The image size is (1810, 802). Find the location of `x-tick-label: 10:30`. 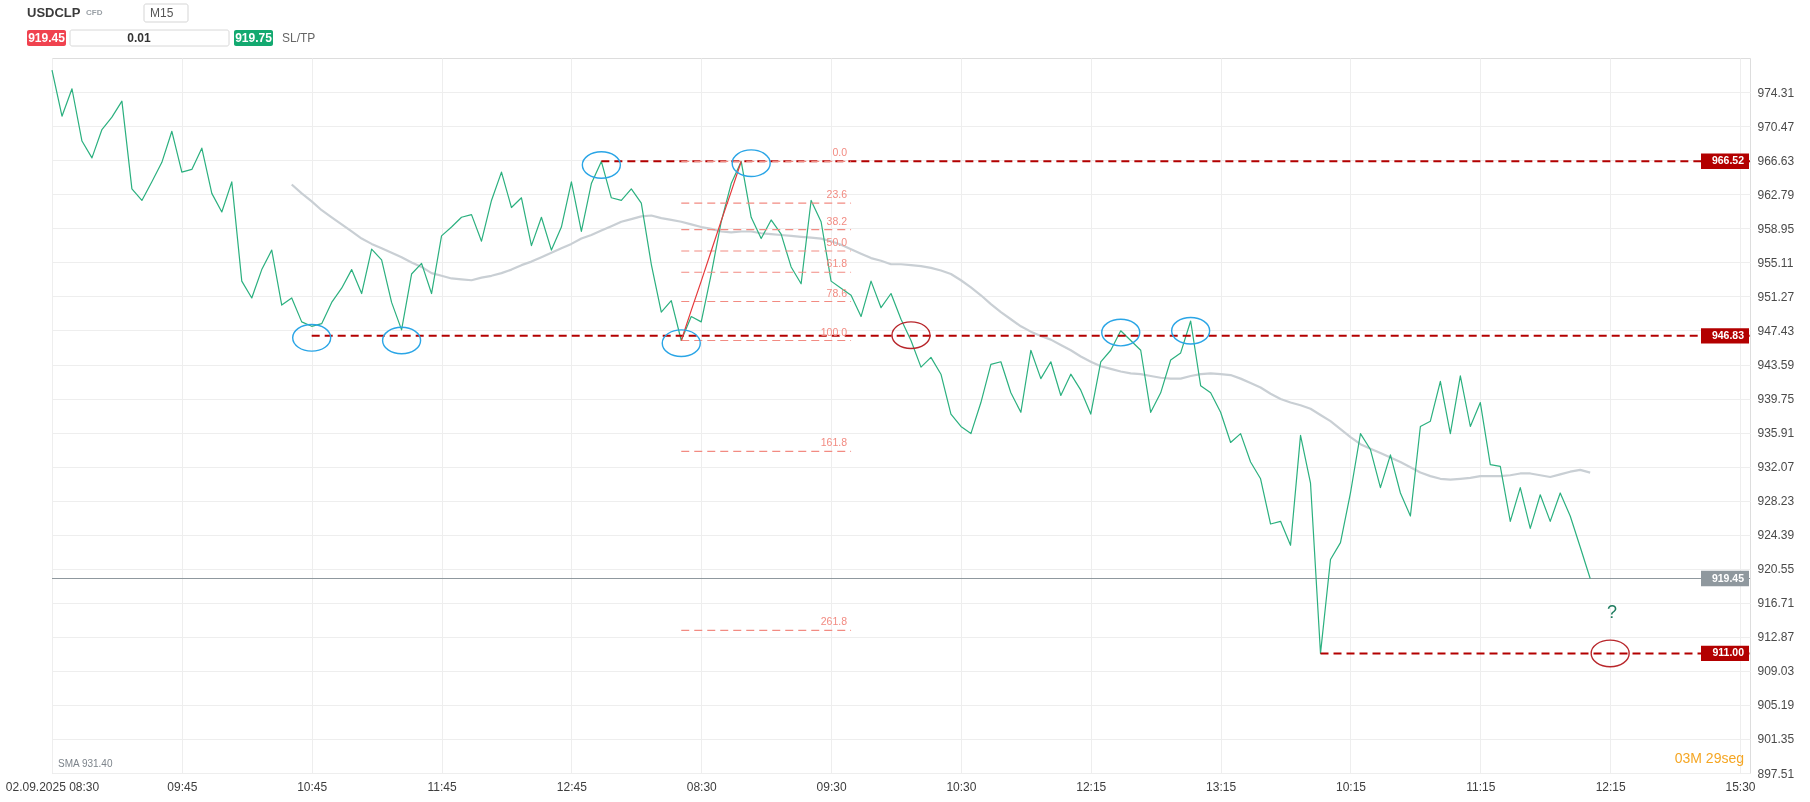

x-tick-label: 10:30 is located at coordinates (961, 786).